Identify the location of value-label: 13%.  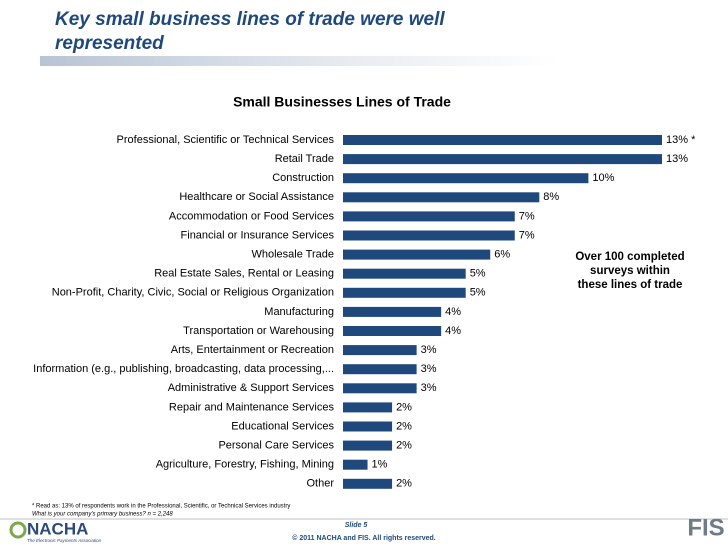
(677, 159).